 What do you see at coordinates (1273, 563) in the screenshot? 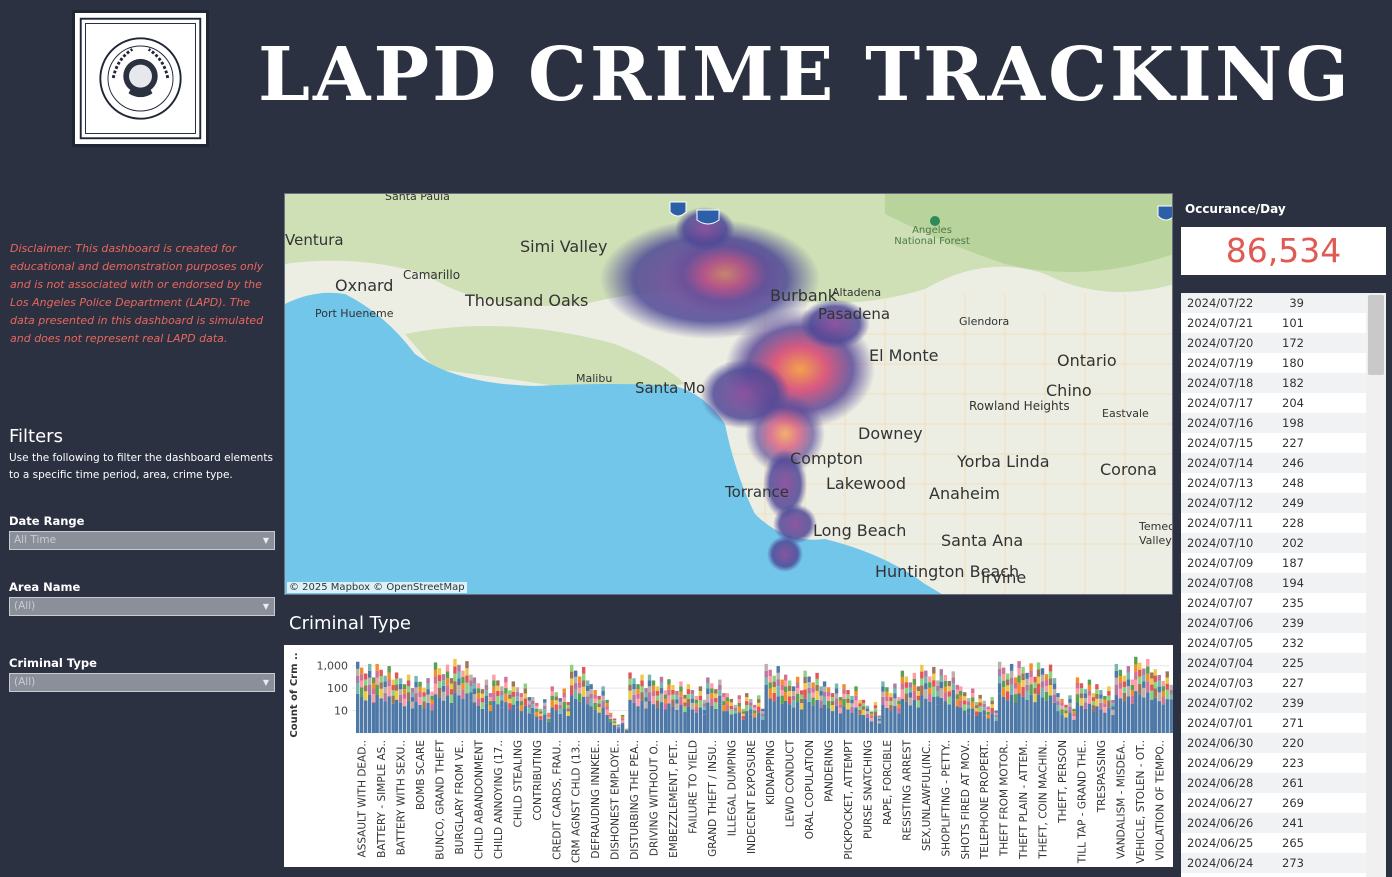
I see `list-item: 2024/07/09 187` at bounding box center [1273, 563].